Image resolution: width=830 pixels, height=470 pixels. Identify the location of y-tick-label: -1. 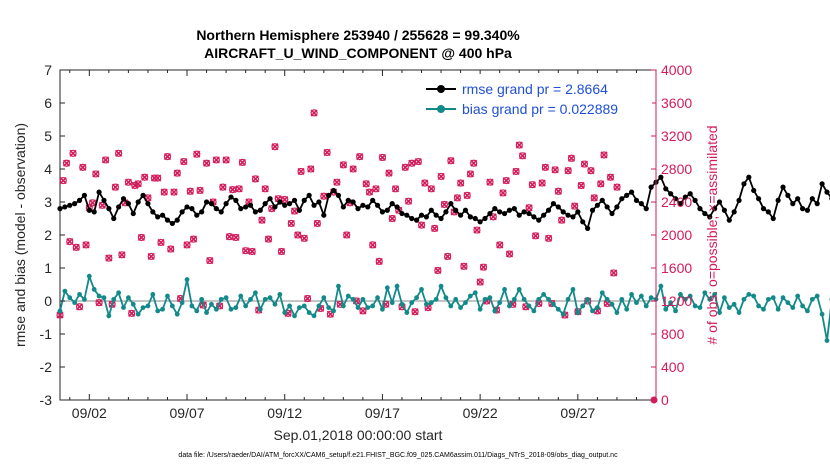
(46, 334).